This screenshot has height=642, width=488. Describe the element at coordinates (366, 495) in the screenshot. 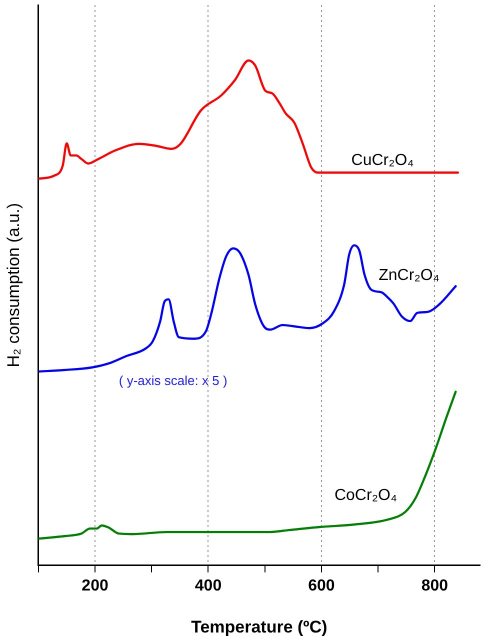

I see `series-label: CoCr₂O₄` at that location.